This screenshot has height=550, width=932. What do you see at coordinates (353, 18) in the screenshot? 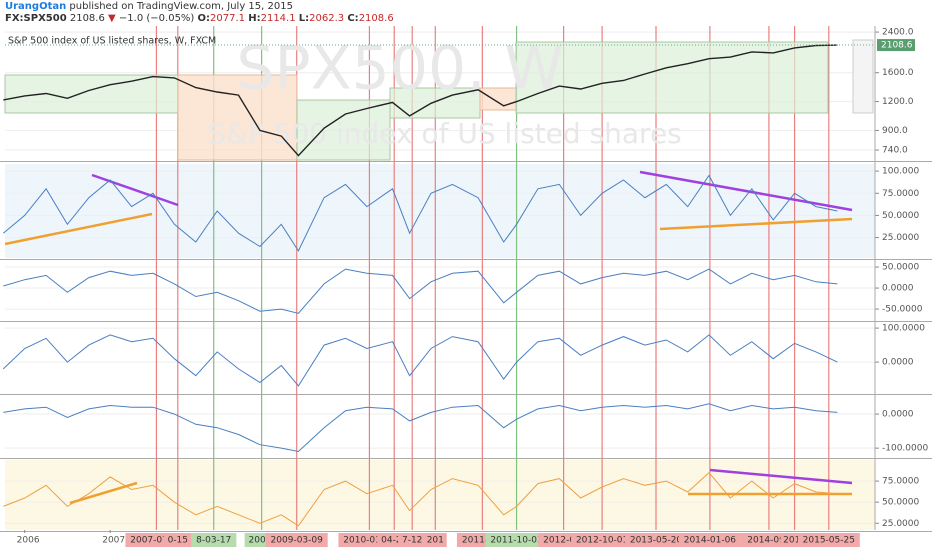
I see `close-label: C:` at bounding box center [353, 18].